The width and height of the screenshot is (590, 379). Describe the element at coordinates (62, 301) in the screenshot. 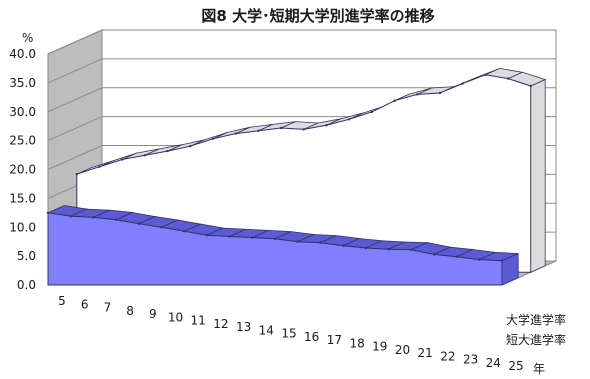

I see `x-tick-label: 5` at that location.